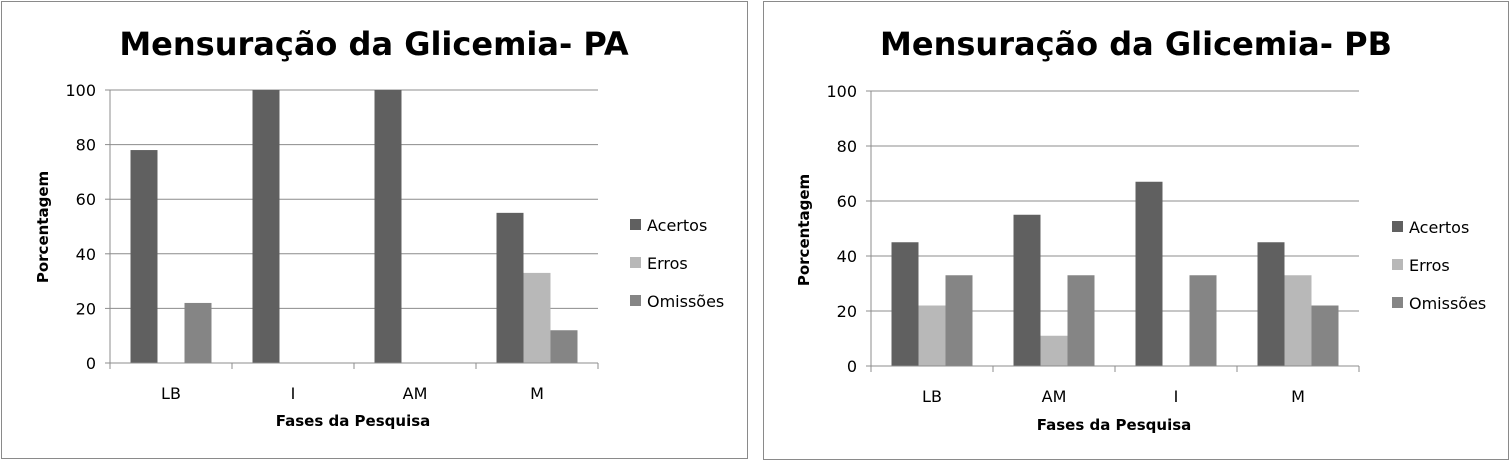 The image size is (1511, 462). Describe the element at coordinates (374, 44) in the screenshot. I see `chart-title: Mensuração da Glicemia- PA` at that location.